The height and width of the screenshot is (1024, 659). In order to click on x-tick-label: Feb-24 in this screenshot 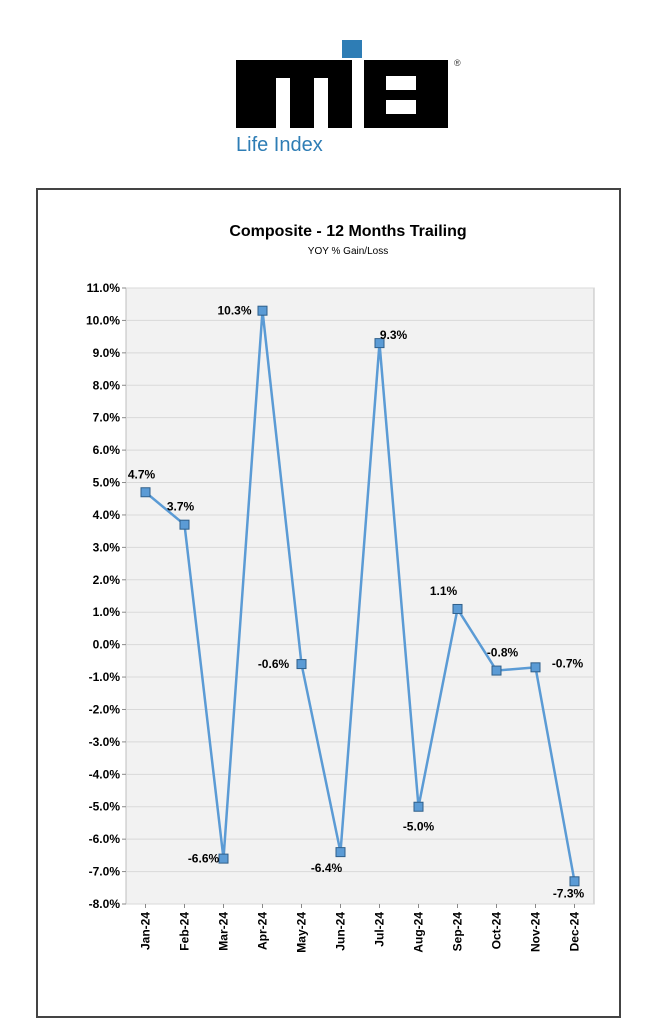, I will do `click(185, 931)`.